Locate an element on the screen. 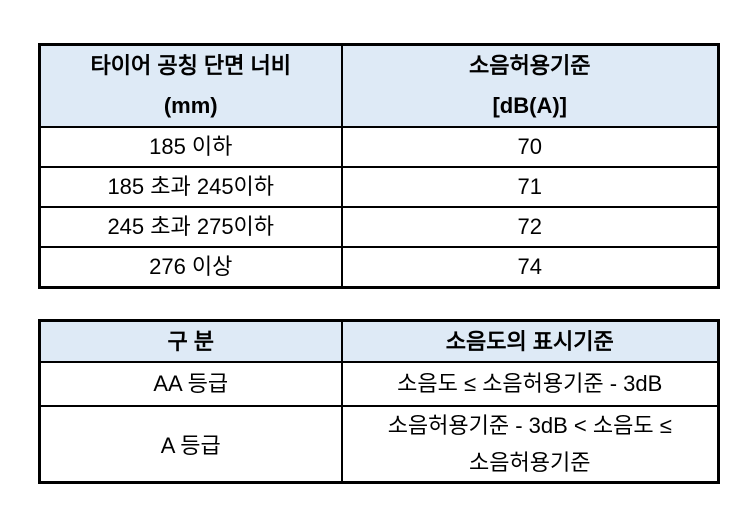 This screenshot has height=530, width=747. width-range-cell: 245 초과 275이하 is located at coordinates (190, 227).